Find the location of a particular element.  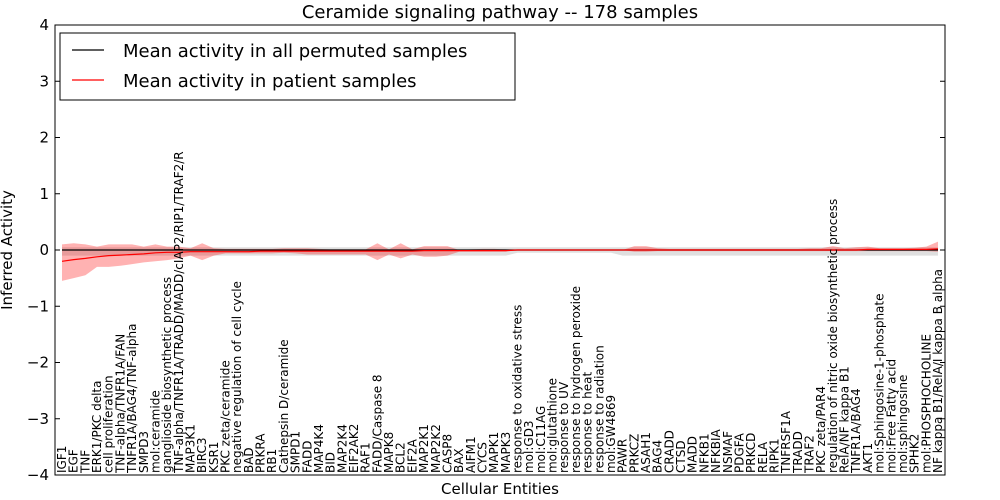

x-tick-label: PRKCD is located at coordinates (751, 453).